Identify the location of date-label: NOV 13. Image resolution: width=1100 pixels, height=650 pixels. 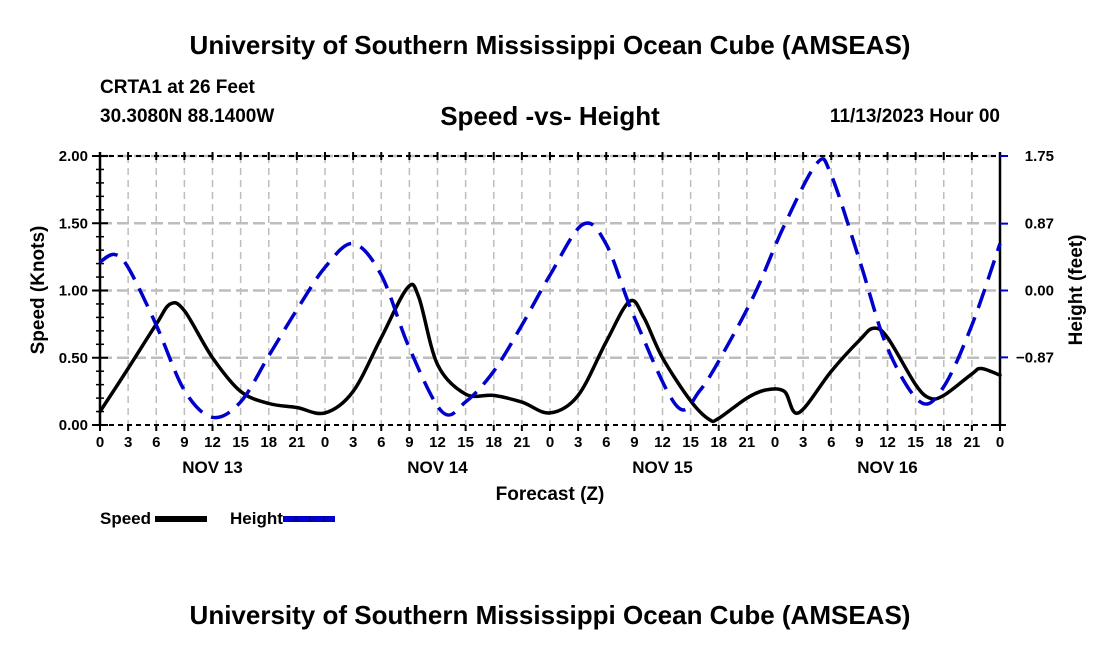
(212, 467).